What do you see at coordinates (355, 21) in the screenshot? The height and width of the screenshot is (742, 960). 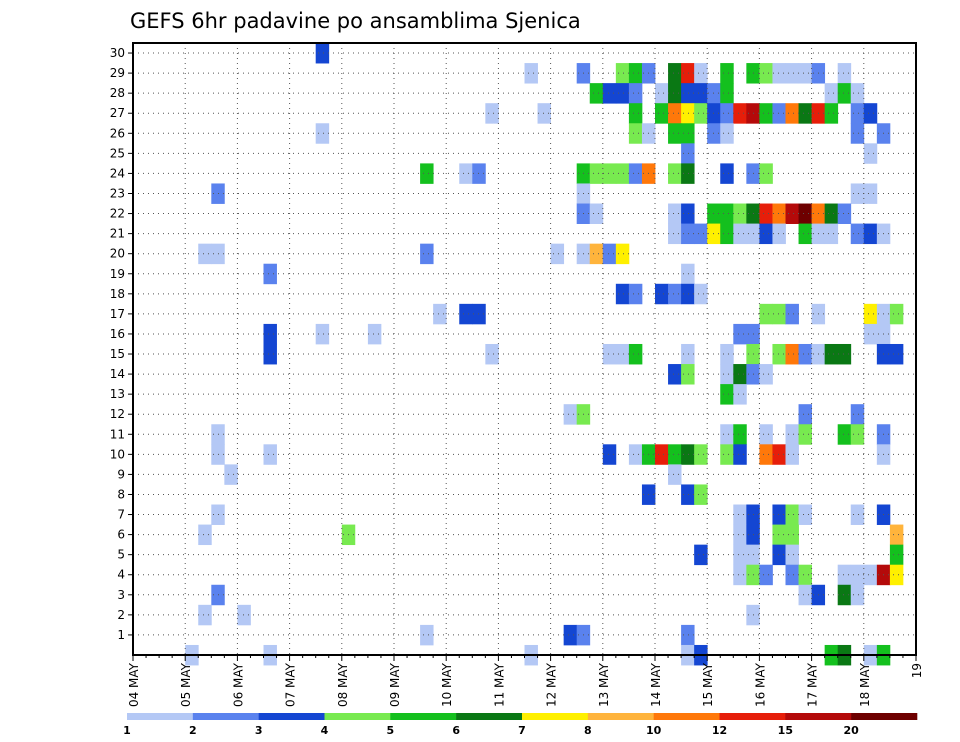 I see `chart-title: GEFS 6hr padavine po ansamblima Sjenica` at bounding box center [355, 21].